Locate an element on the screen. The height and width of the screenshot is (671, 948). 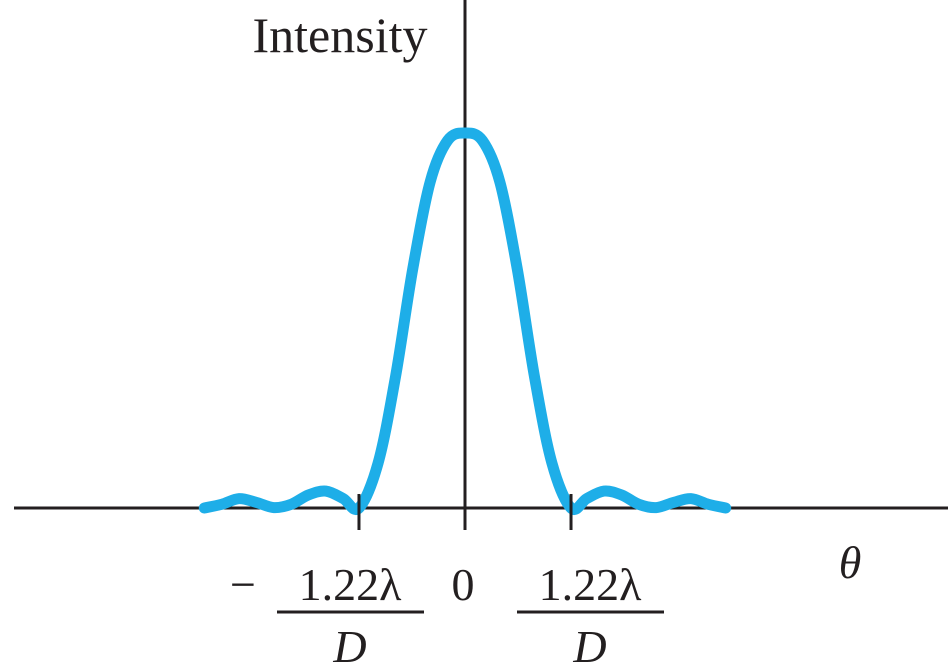
x-axis-label: θ is located at coordinates (850, 562).